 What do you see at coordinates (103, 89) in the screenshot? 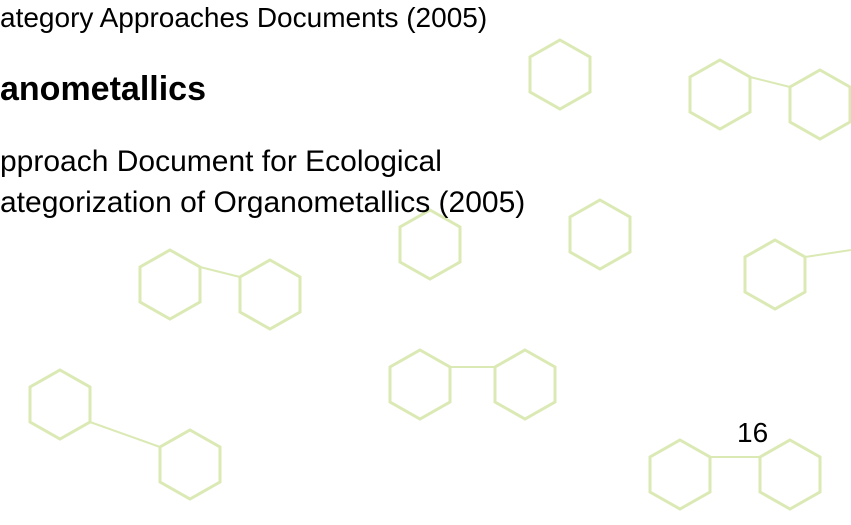
I see `heading: anometallics` at bounding box center [103, 89].